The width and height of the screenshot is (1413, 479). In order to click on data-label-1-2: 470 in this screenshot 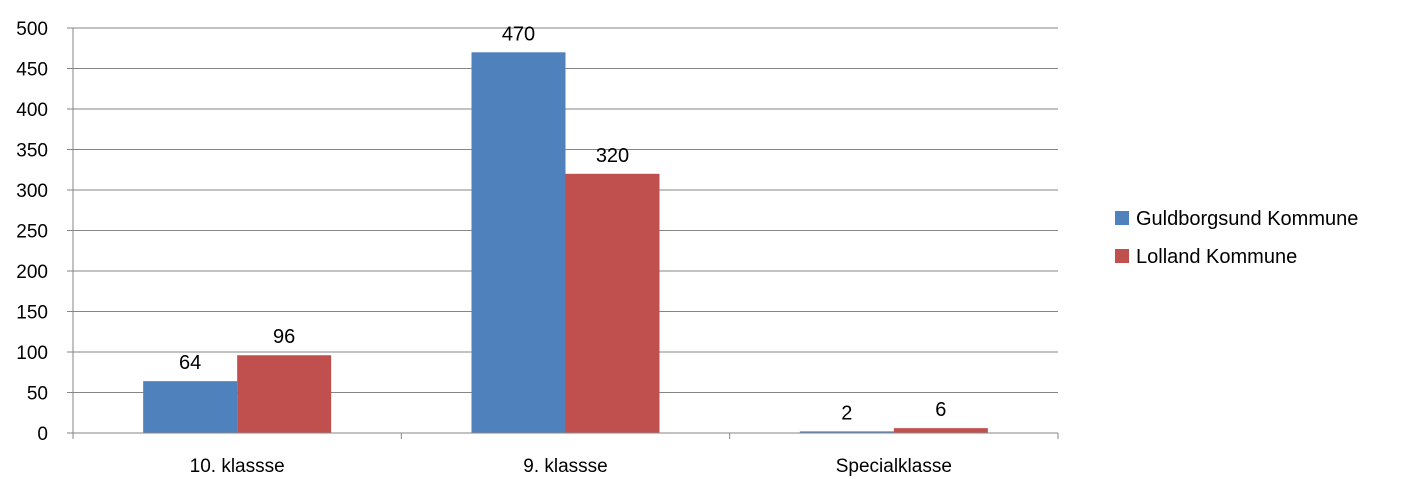, I will do `click(518, 34)`.